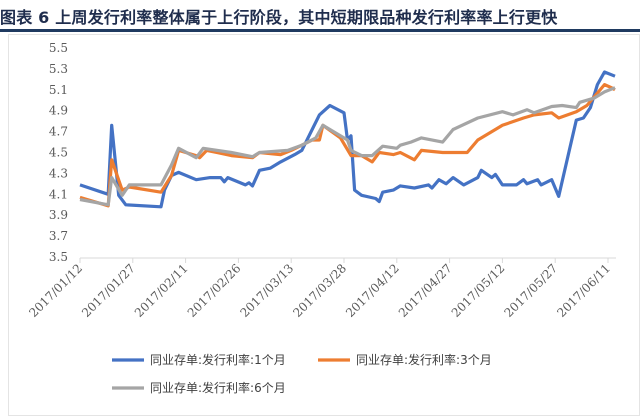  Describe the element at coordinates (214, 290) in the screenshot. I see `x-tick-label: 2017/02/26` at that location.